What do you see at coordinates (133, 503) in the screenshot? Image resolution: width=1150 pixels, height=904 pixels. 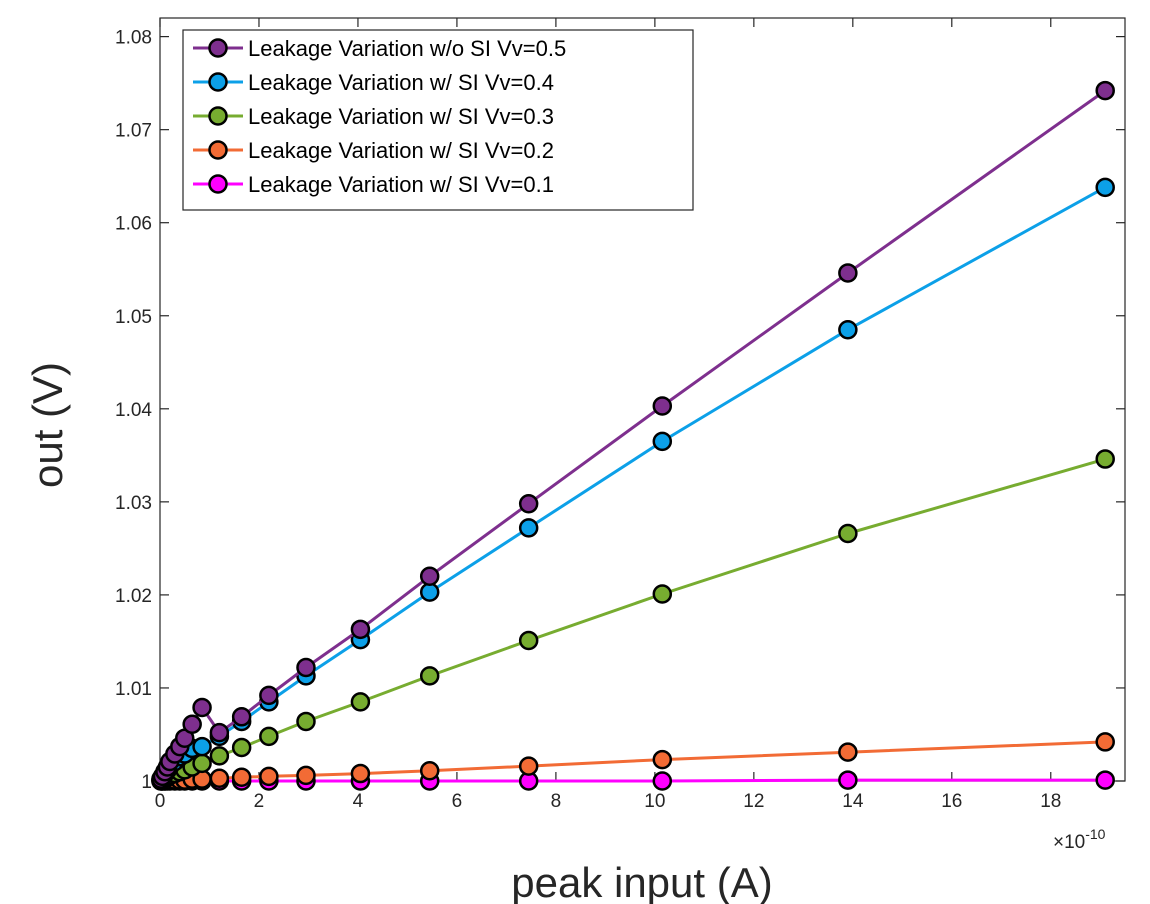 I see `y-tick-label: 1.03` at bounding box center [133, 503].